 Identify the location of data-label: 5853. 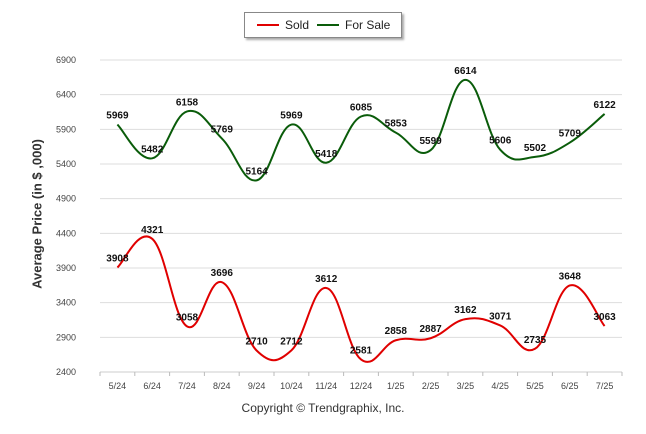
(396, 124).